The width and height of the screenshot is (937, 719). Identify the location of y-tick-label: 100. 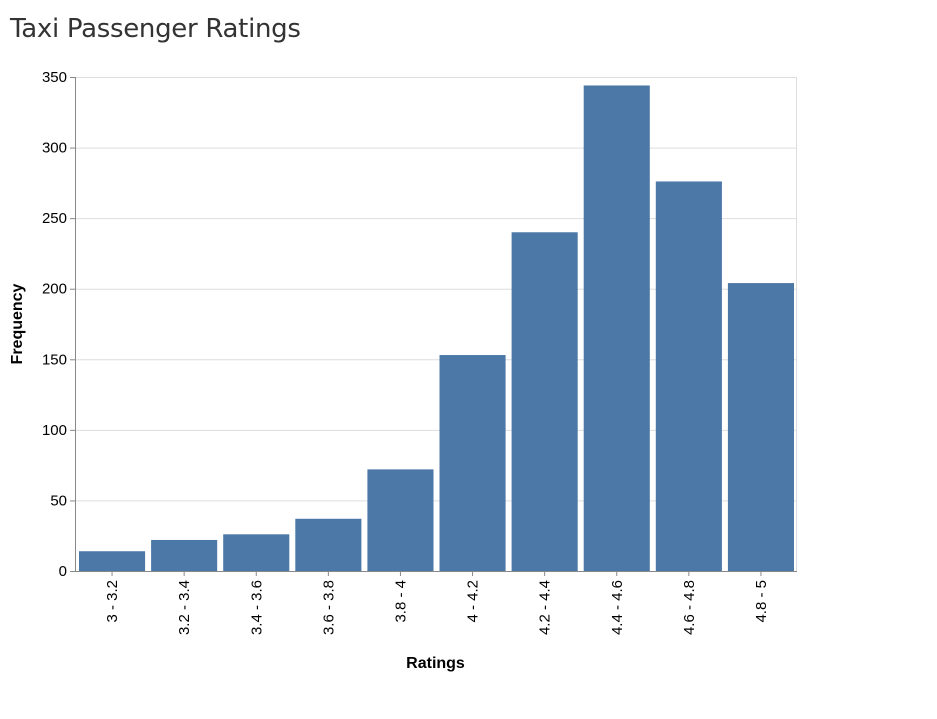
(54, 430).